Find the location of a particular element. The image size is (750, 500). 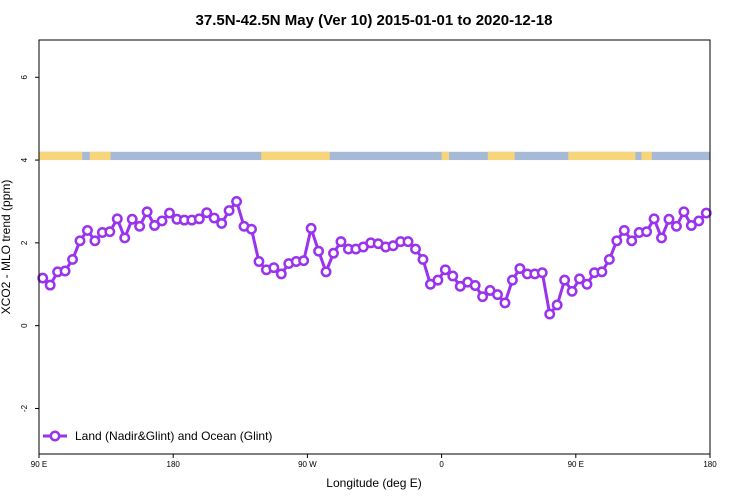

legend: Land (Nadir&Glint) and Ocean (Glint) is located at coordinates (157, 436).